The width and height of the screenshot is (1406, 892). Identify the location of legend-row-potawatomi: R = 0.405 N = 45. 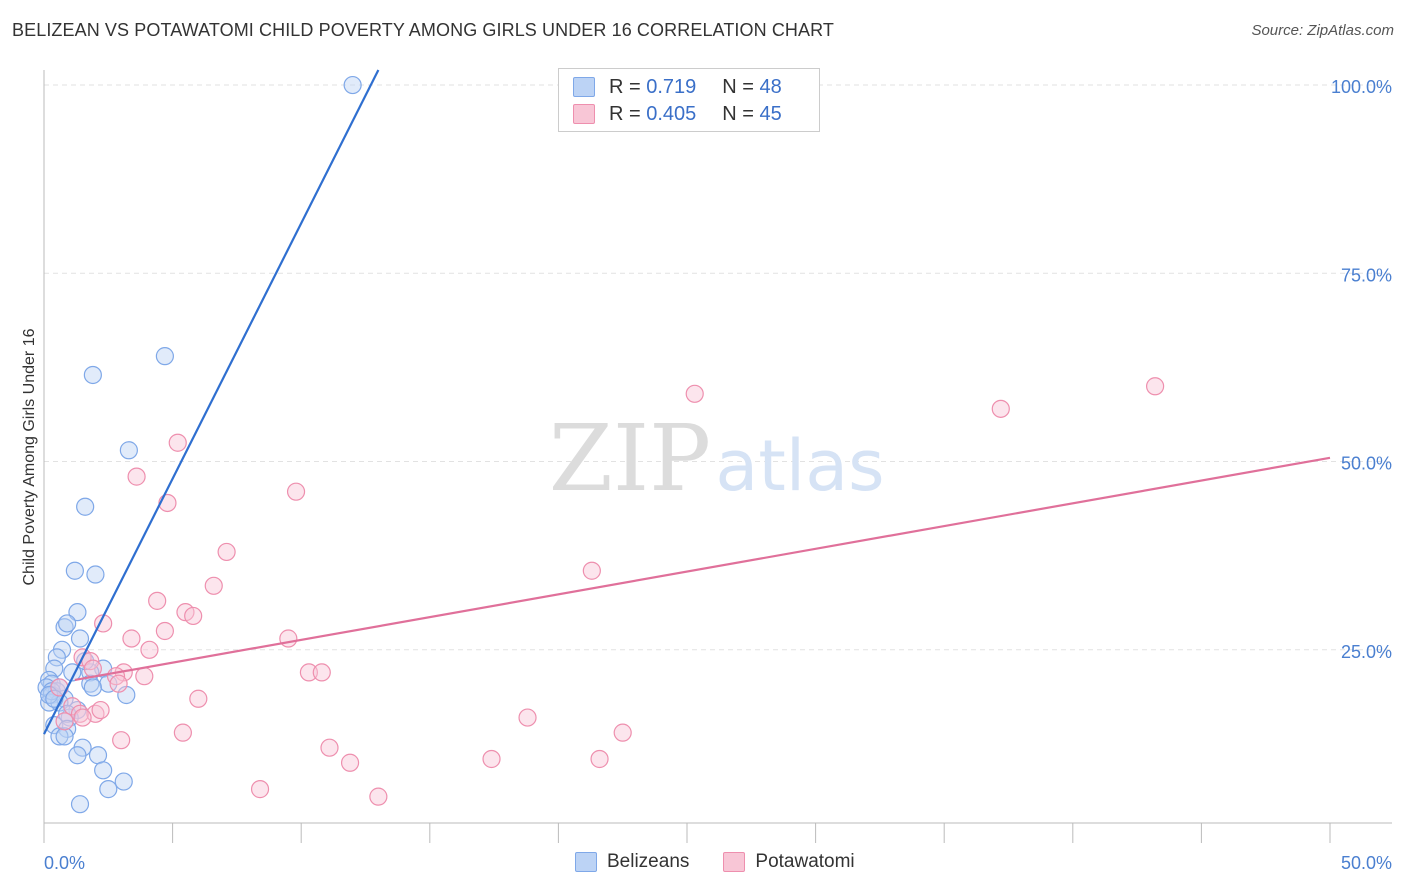
(677, 114).